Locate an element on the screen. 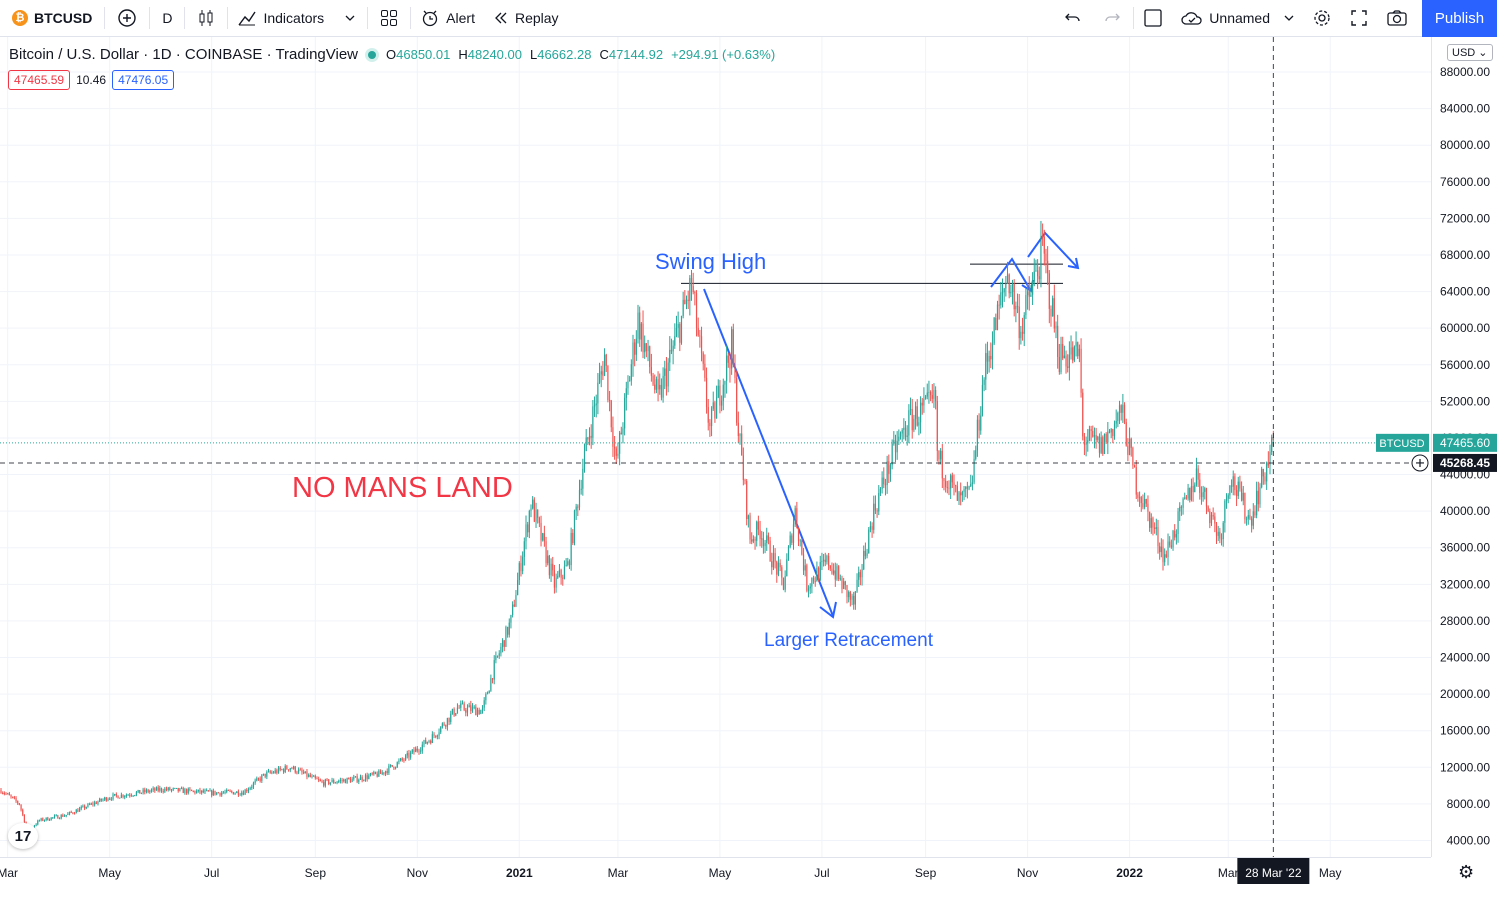  alert-button: Alert is located at coordinates (447, 18).